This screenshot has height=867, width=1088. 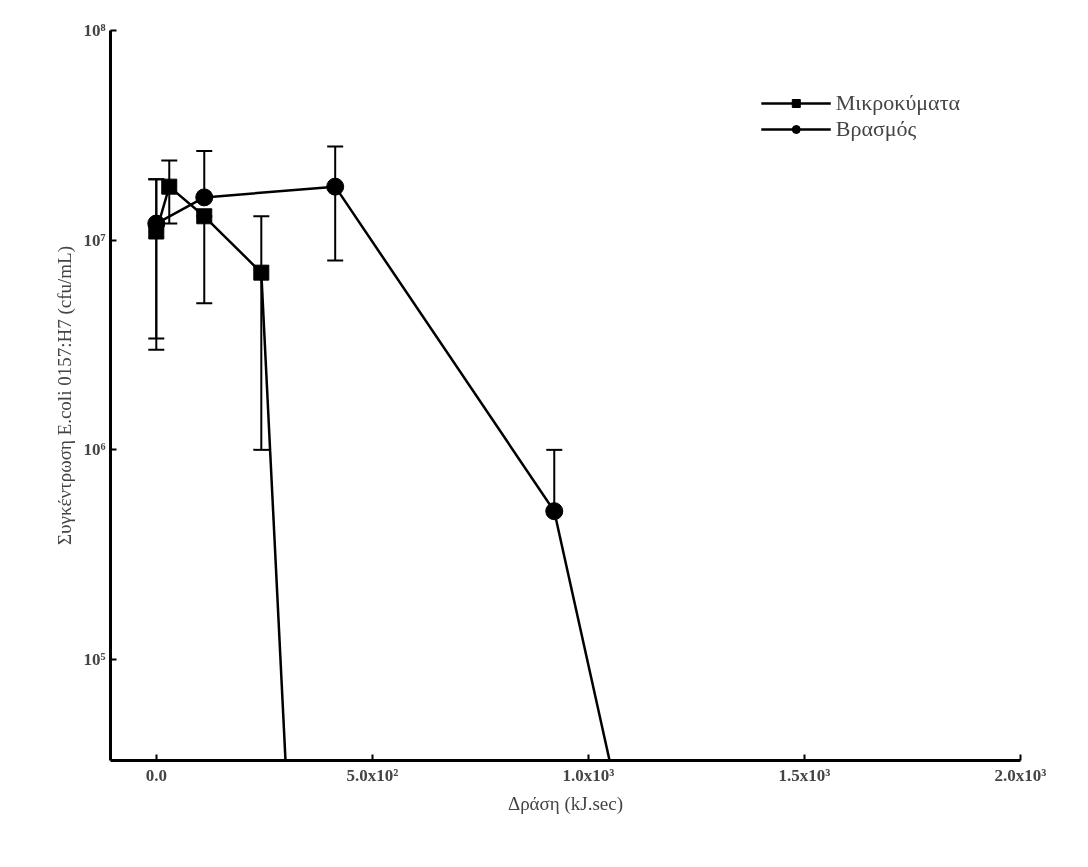 What do you see at coordinates (588, 775) in the screenshot?
I see `x-tick-label: 1.0x10³` at bounding box center [588, 775].